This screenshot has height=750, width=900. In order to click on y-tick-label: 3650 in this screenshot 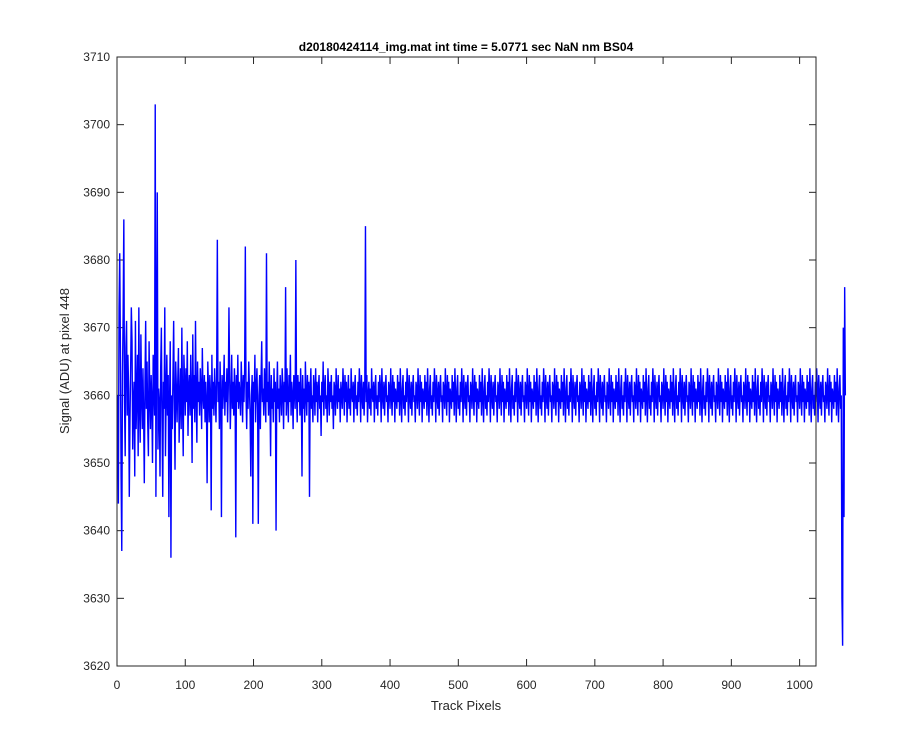, I will do `click(96, 463)`.